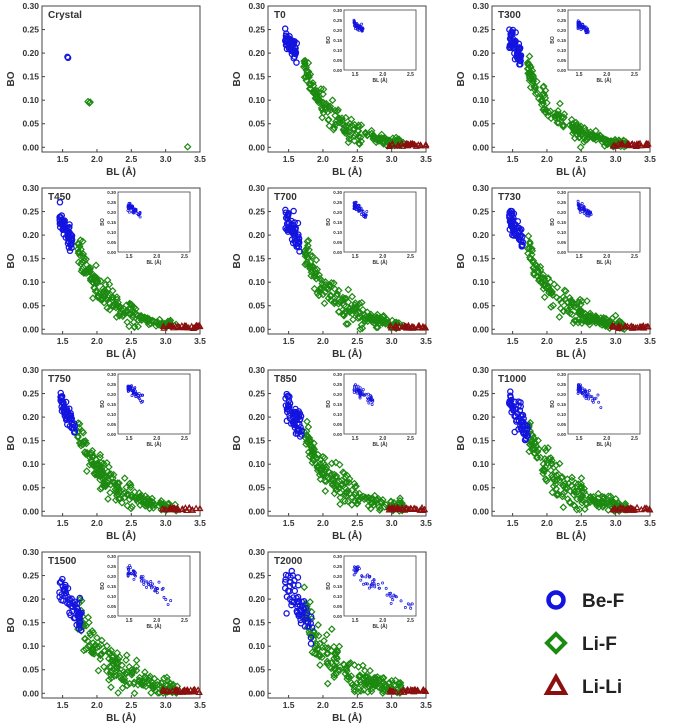 This screenshot has width=693, height=723. I want to click on inset-frame, so click(154, 404).